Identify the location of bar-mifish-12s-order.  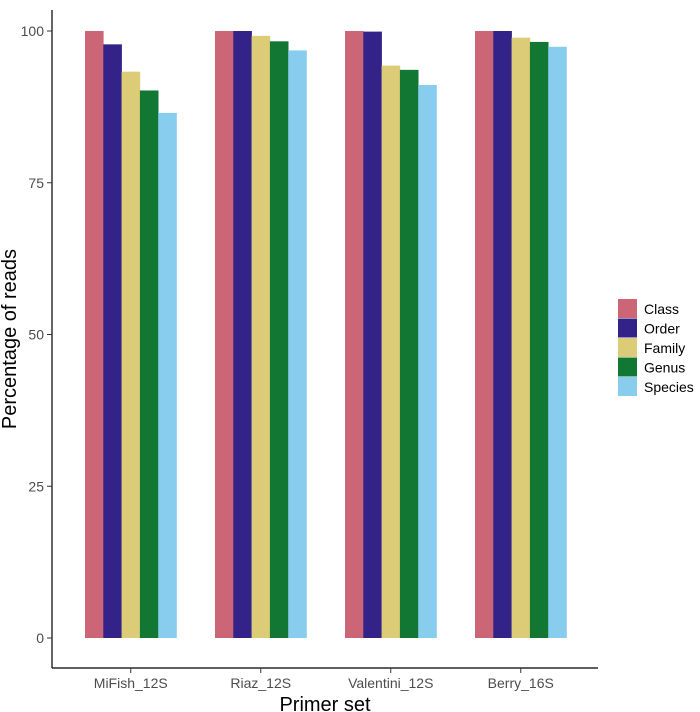
(112, 341).